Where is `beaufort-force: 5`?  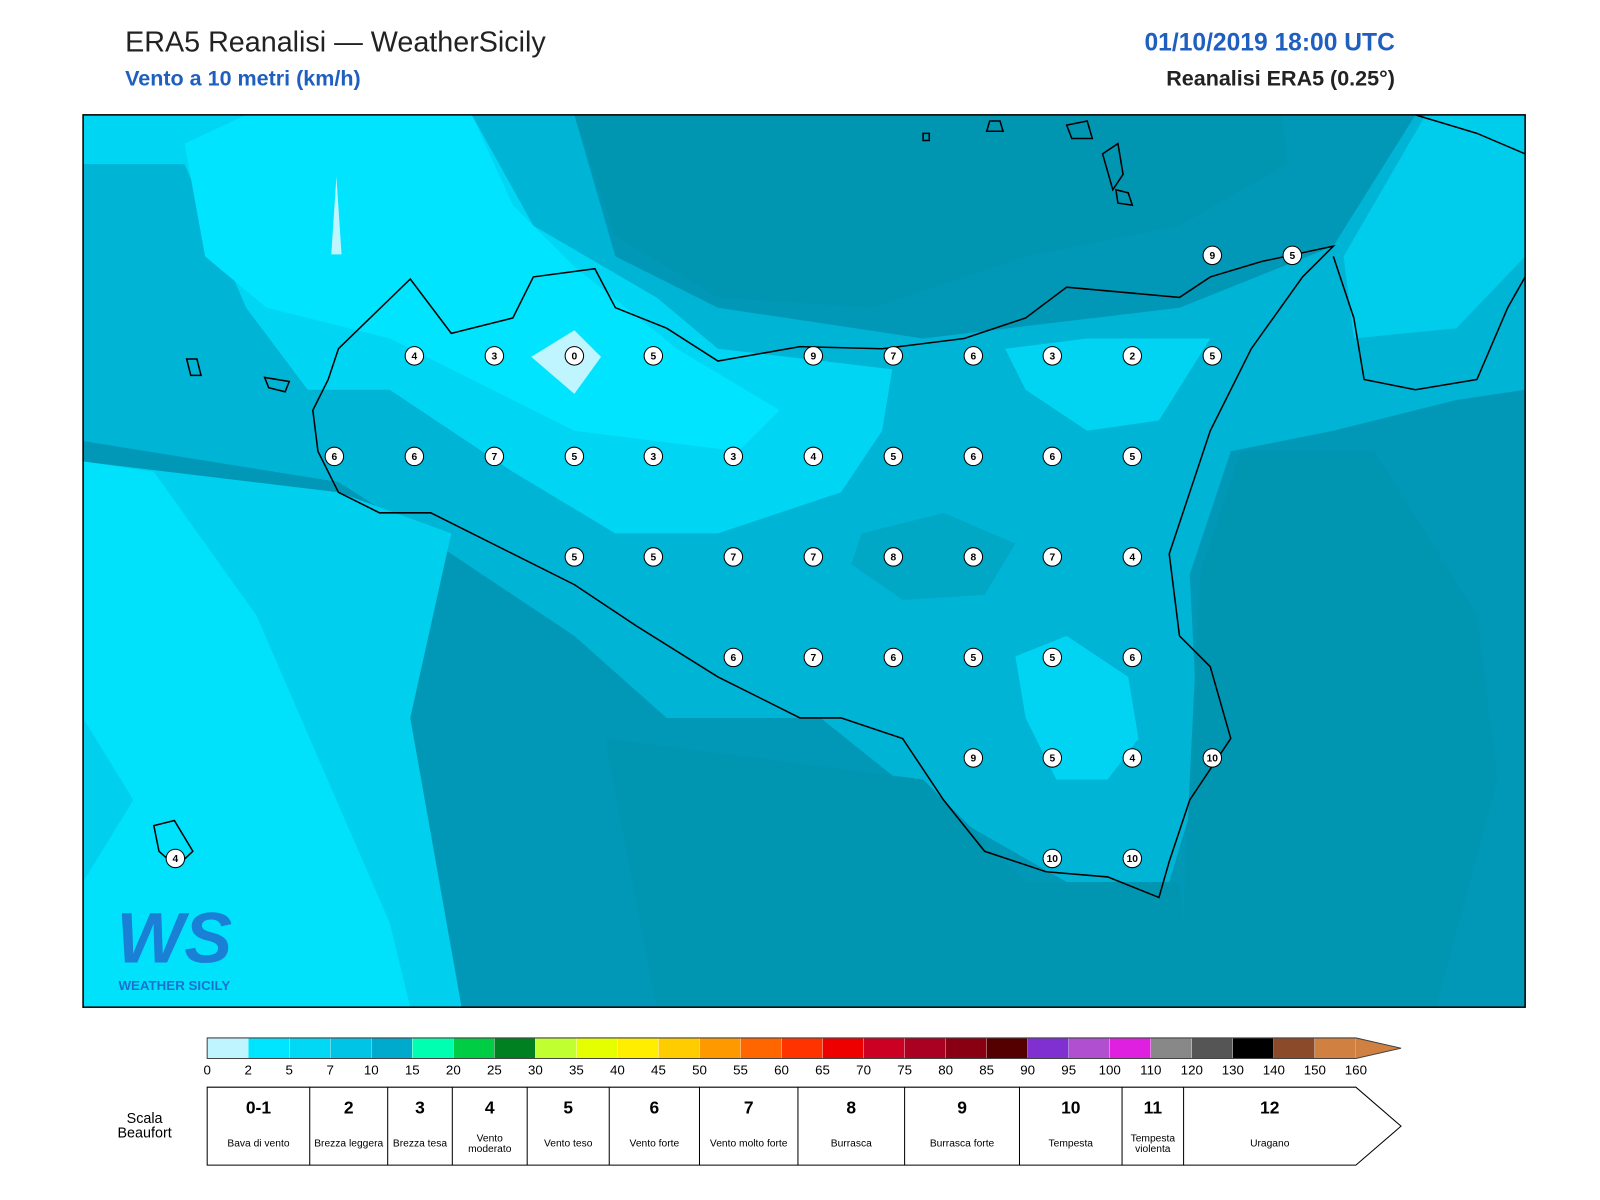
beaufort-force: 5 is located at coordinates (568, 1107).